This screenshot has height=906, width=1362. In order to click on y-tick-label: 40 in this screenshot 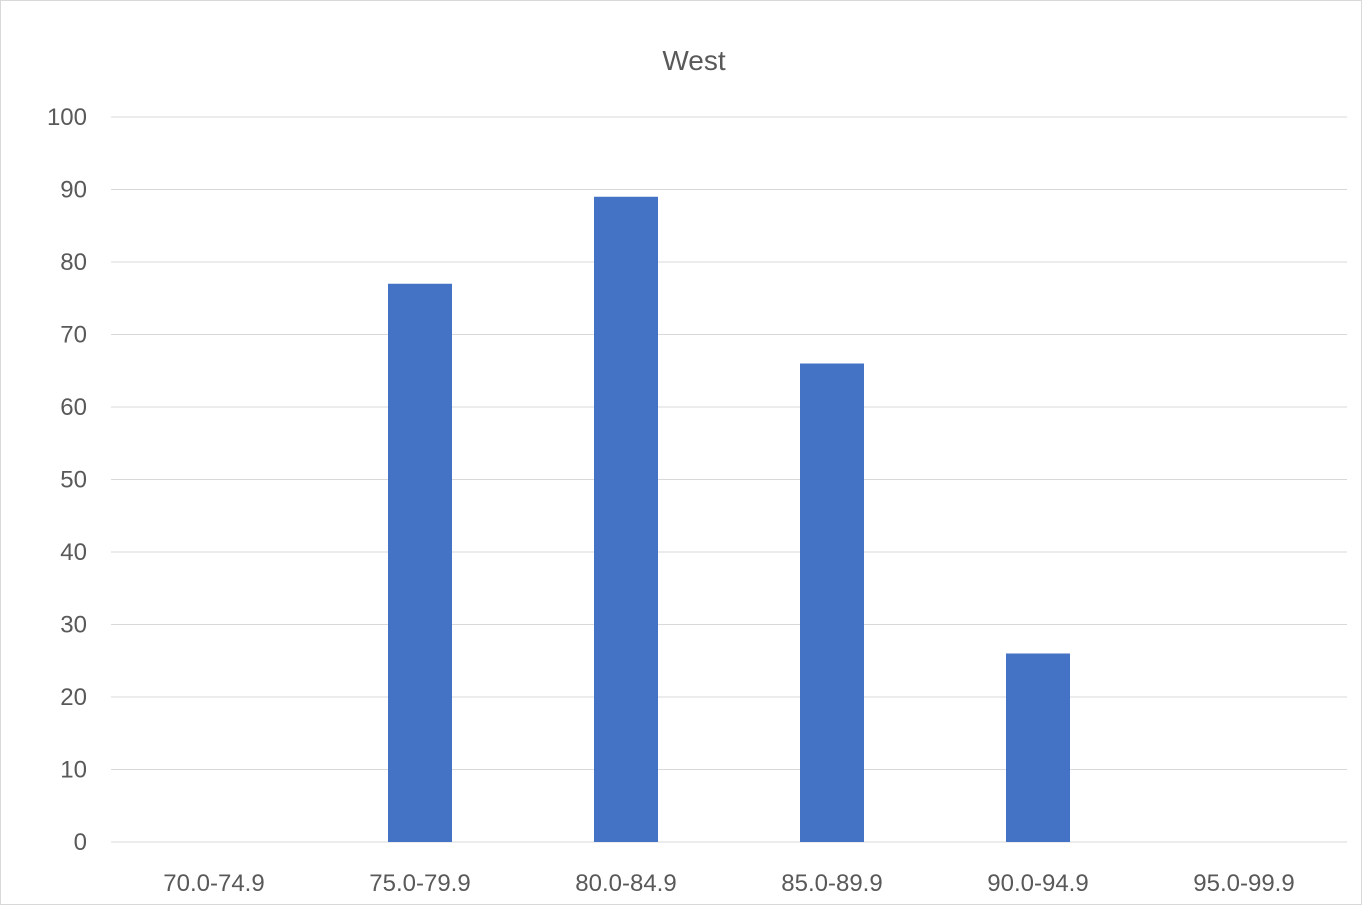, I will do `click(73, 552)`.